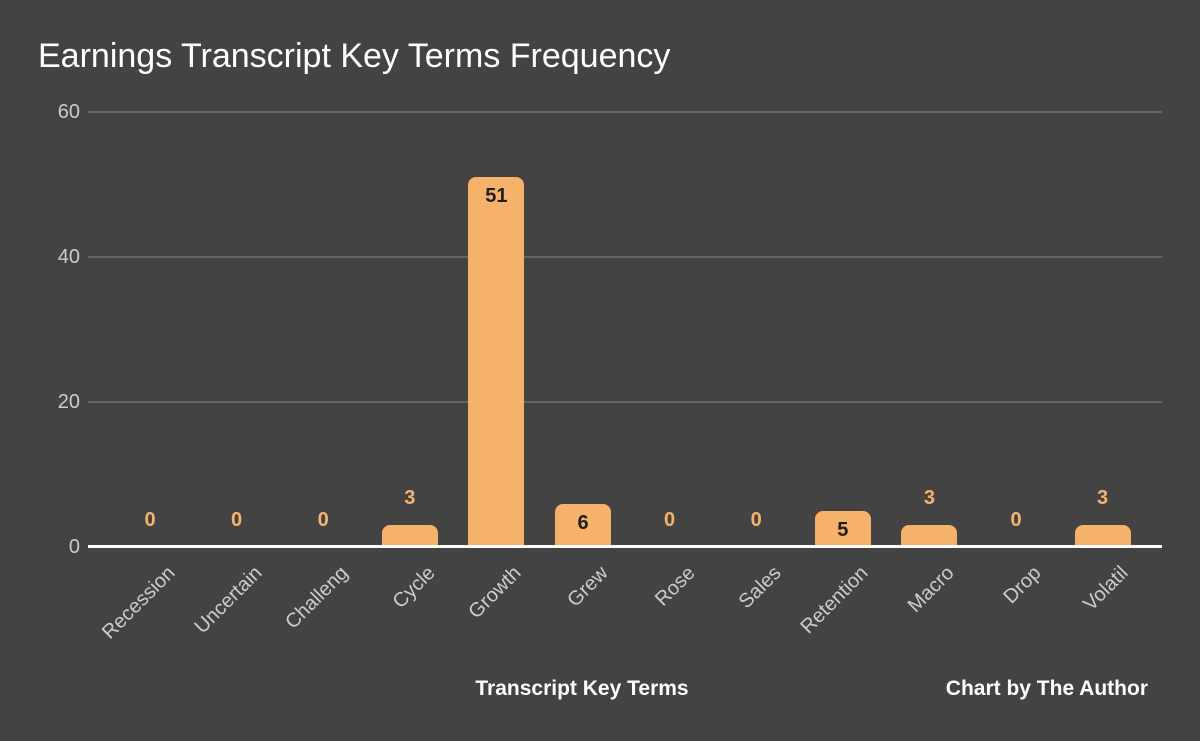 Image resolution: width=1200 pixels, height=741 pixels. Describe the element at coordinates (1046, 688) in the screenshot. I see `chart-credit: Chart by The Author` at that location.